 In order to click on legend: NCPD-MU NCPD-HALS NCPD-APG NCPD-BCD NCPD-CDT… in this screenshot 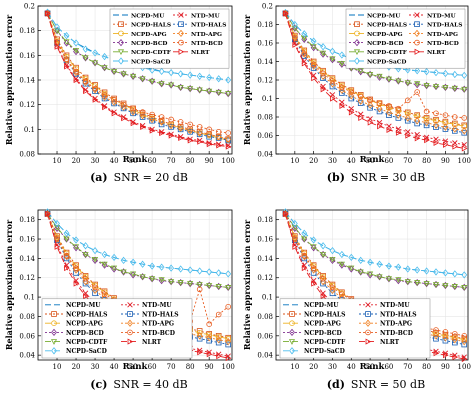, I will do `click(117, 328)`.